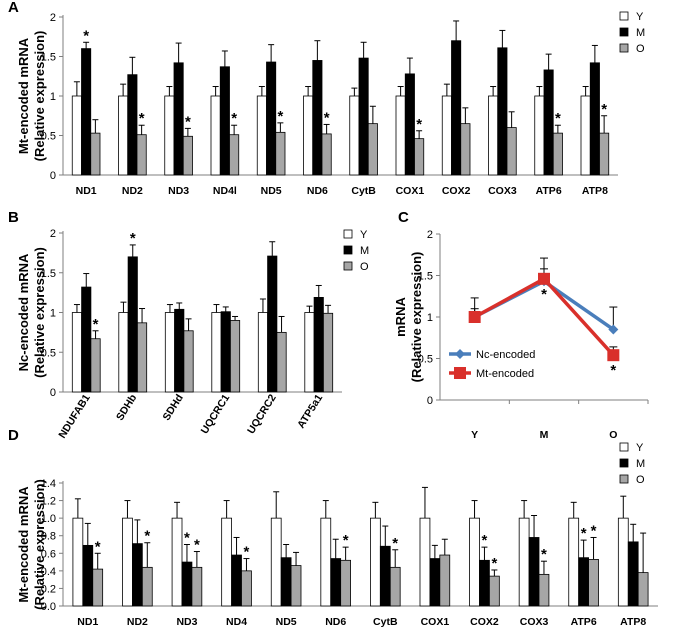 The image size is (675, 628). I want to click on y-tick-label: 1.0, so click(48, 519).